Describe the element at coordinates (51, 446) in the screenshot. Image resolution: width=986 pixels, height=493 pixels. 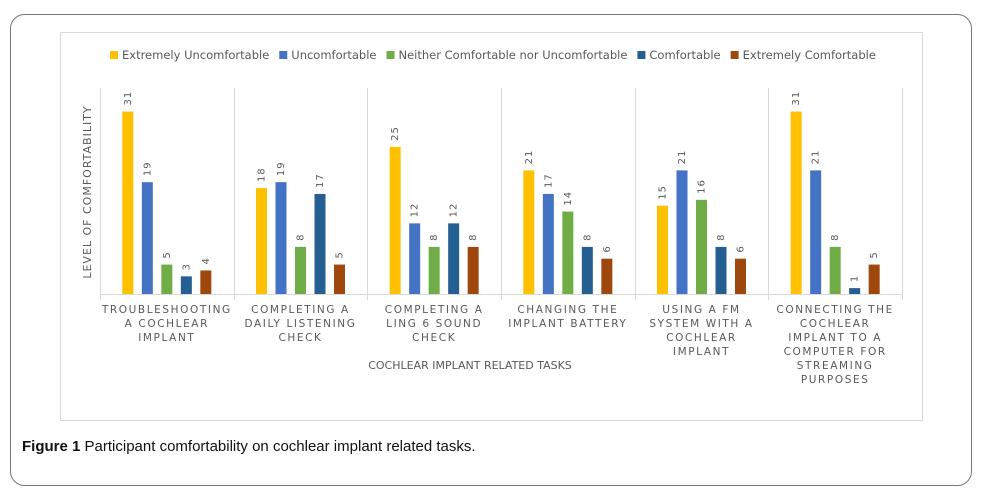
I see `caption-label: Figure 1` at that location.